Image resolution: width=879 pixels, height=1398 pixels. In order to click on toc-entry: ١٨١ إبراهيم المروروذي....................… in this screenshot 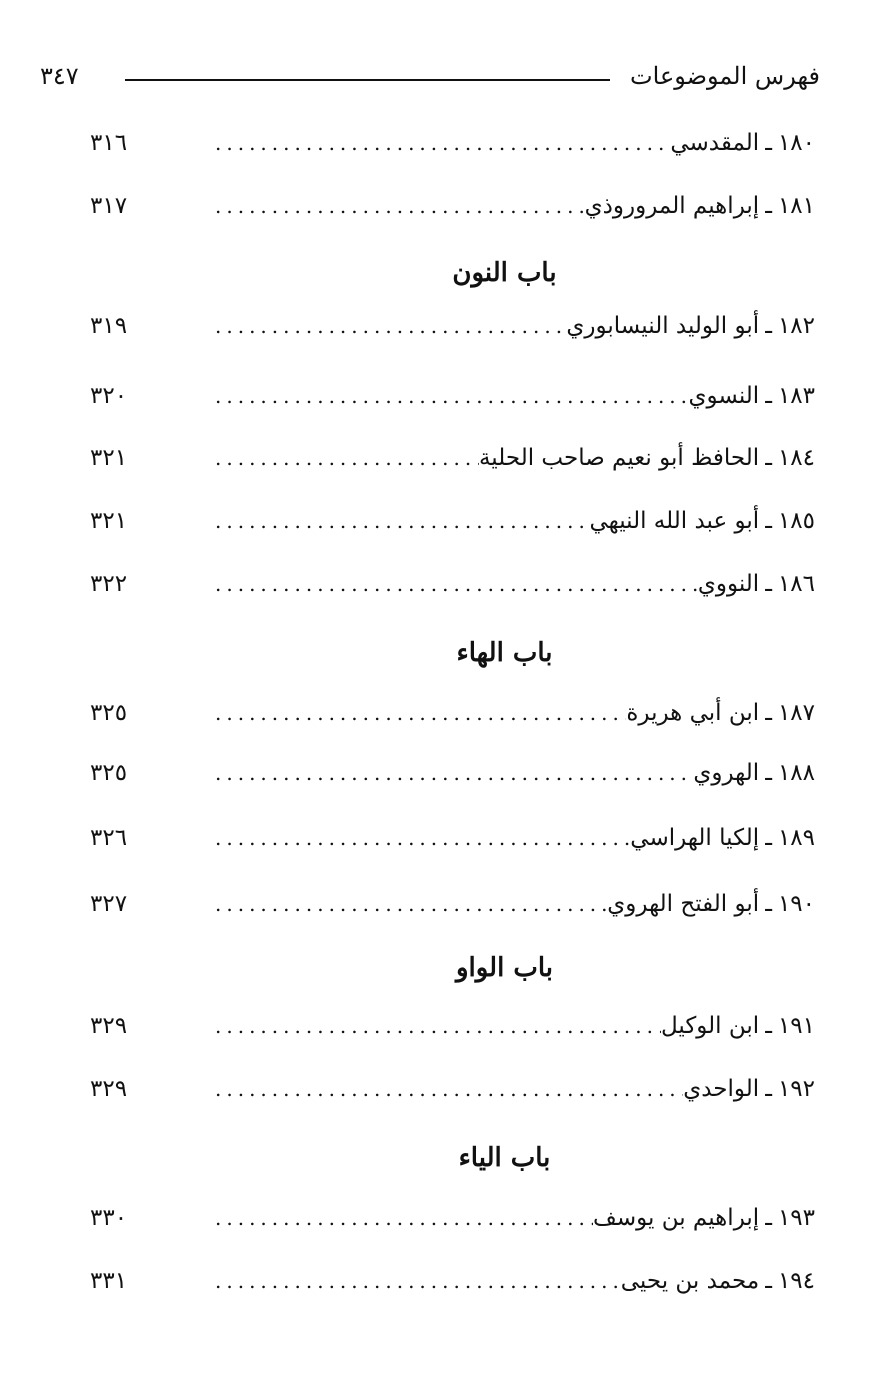, I will do `click(452, 211)`.